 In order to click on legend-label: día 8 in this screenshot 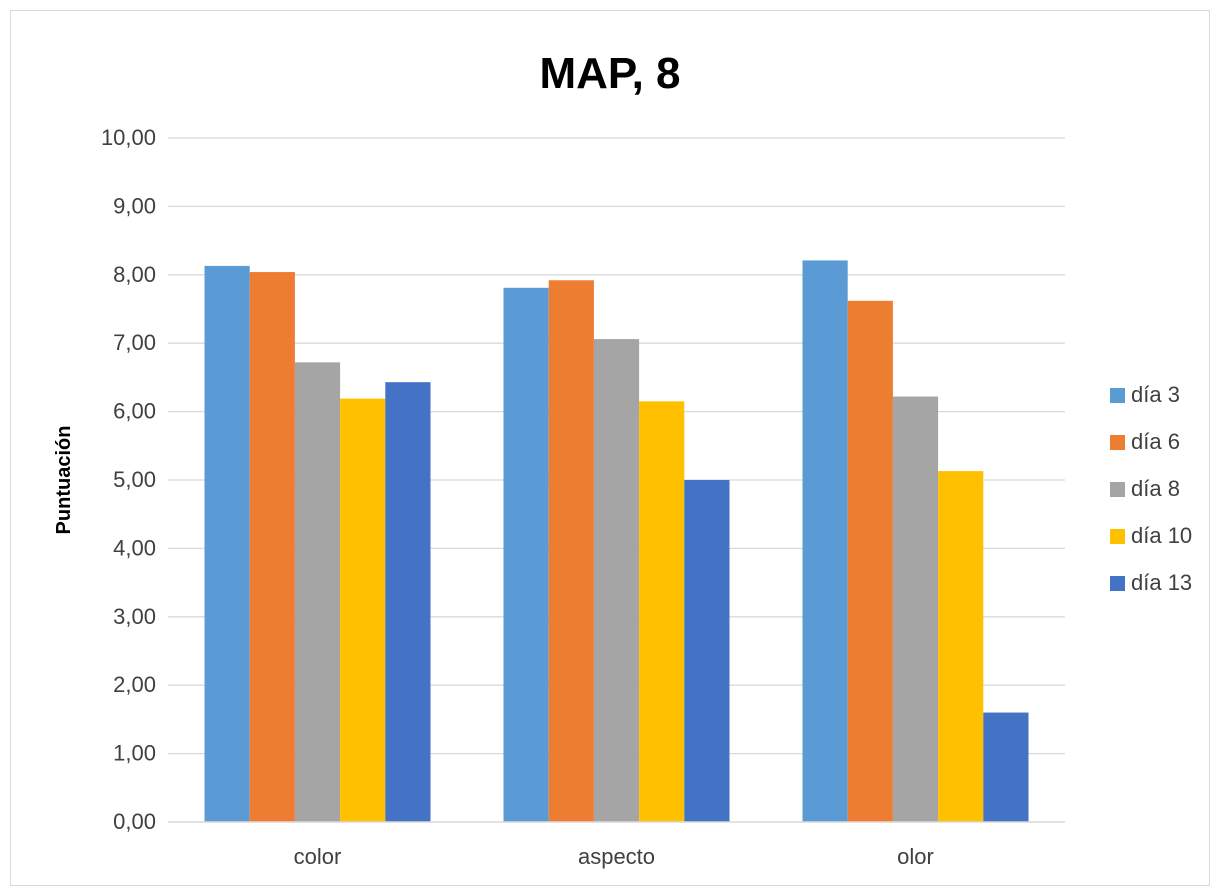, I will do `click(1155, 488)`.